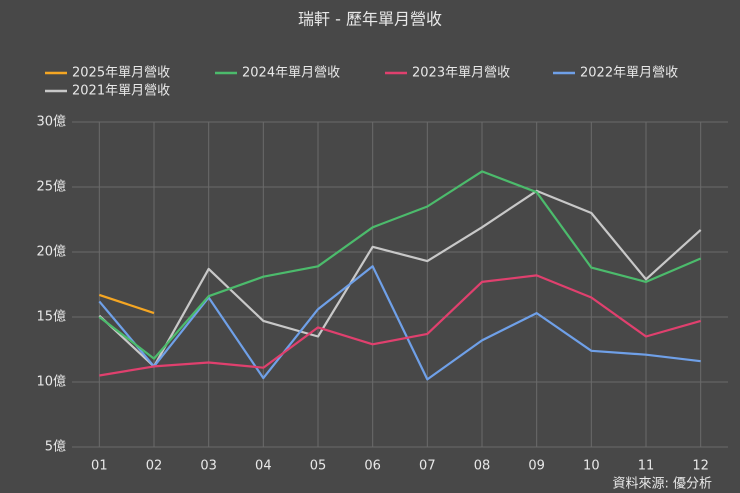 This screenshot has height=493, width=740. I want to click on x-tick-label: 10, so click(591, 466).